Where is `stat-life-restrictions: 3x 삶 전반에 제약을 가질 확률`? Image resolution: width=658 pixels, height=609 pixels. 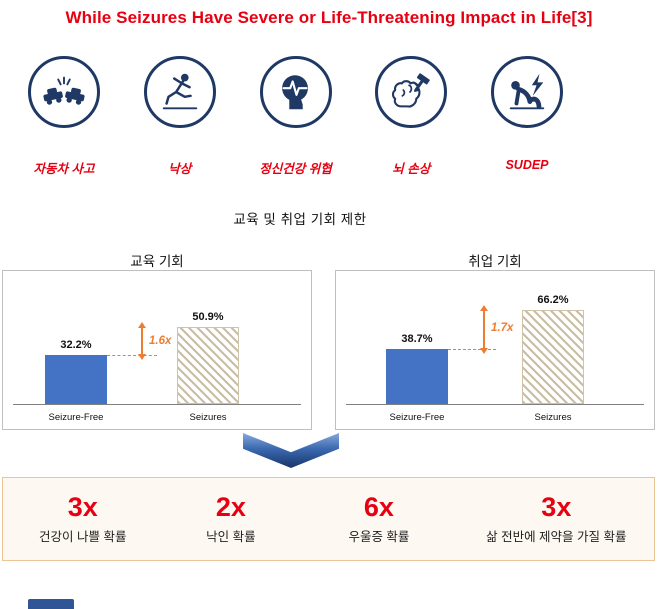
stat-life-restrictions: 3x 삶 전반에 제약을 가질 확률 is located at coordinates (556, 518).